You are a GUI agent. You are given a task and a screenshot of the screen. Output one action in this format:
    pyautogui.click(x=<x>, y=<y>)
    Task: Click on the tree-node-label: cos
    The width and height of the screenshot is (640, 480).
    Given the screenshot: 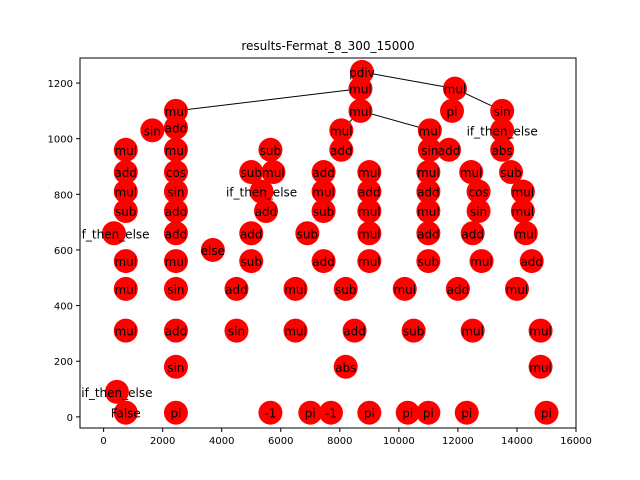 What is the action you would take?
    pyautogui.click(x=478, y=193)
    